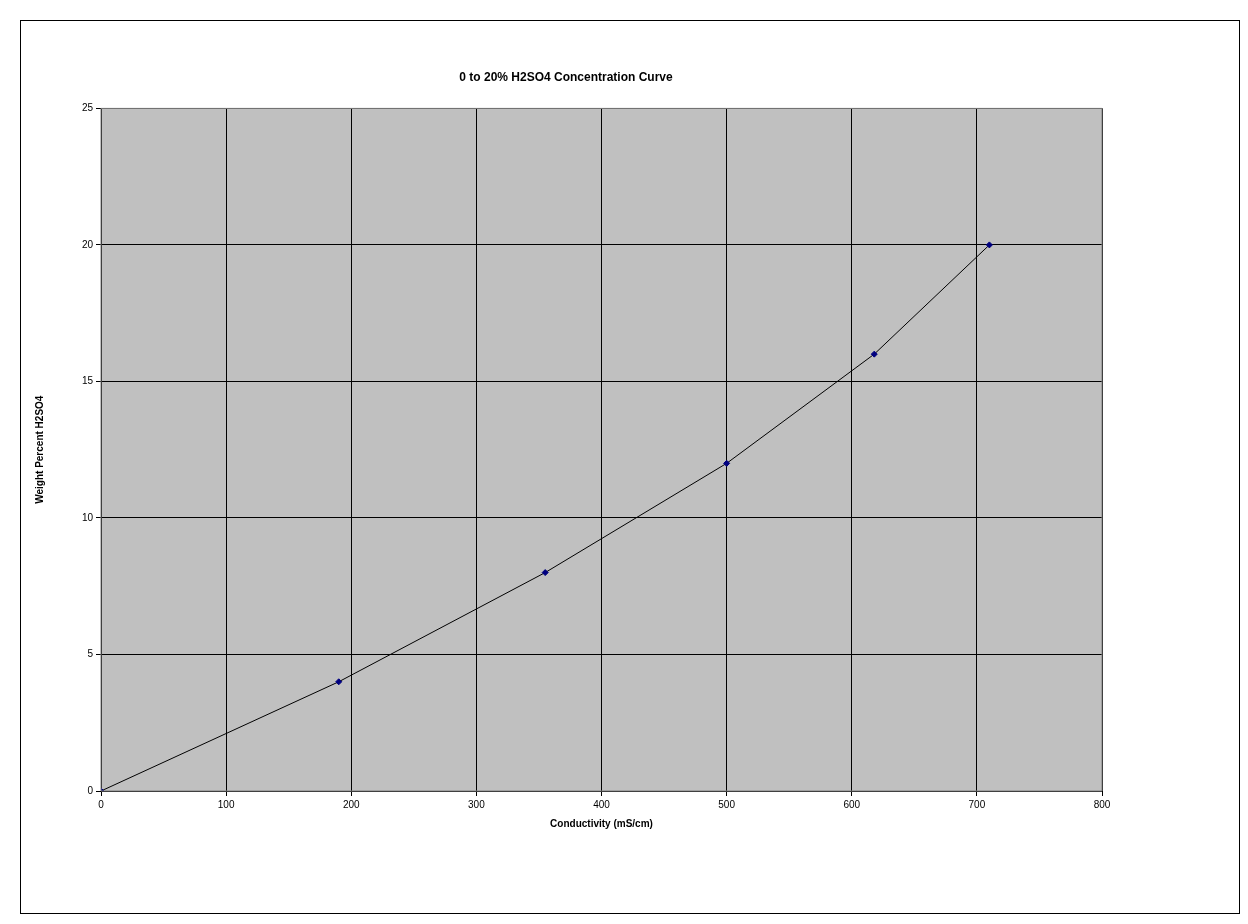  Describe the element at coordinates (566, 76) in the screenshot. I see `chart-title: 0 to 20% H2SO4 Concentration Curve` at that location.